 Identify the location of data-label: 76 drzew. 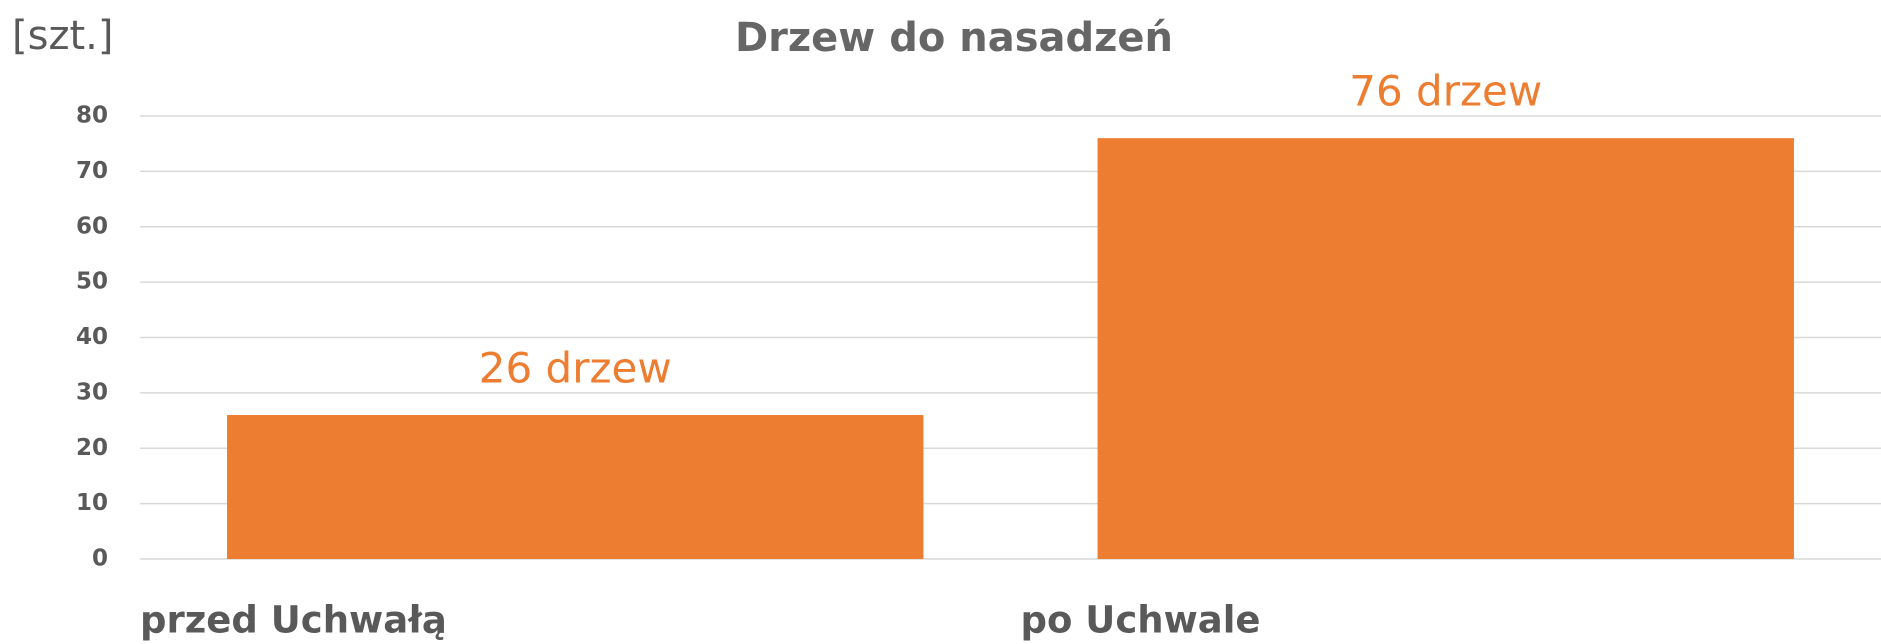
(1445, 91).